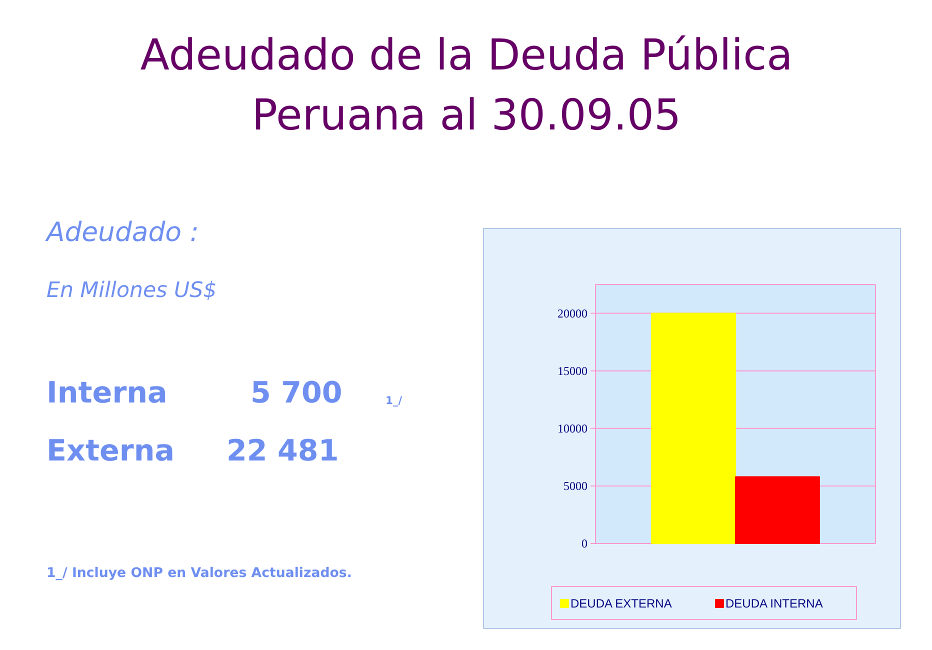  What do you see at coordinates (394, 400) in the screenshot?
I see `text: 1_/` at bounding box center [394, 400].